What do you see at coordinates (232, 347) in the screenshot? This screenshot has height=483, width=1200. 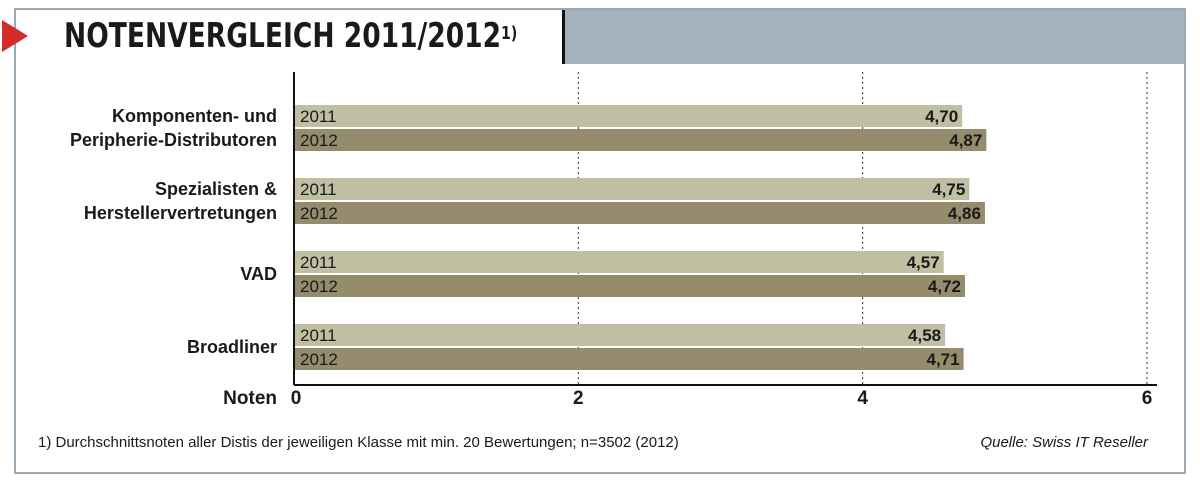 I see `category-label-3-0: Broadliner` at bounding box center [232, 347].